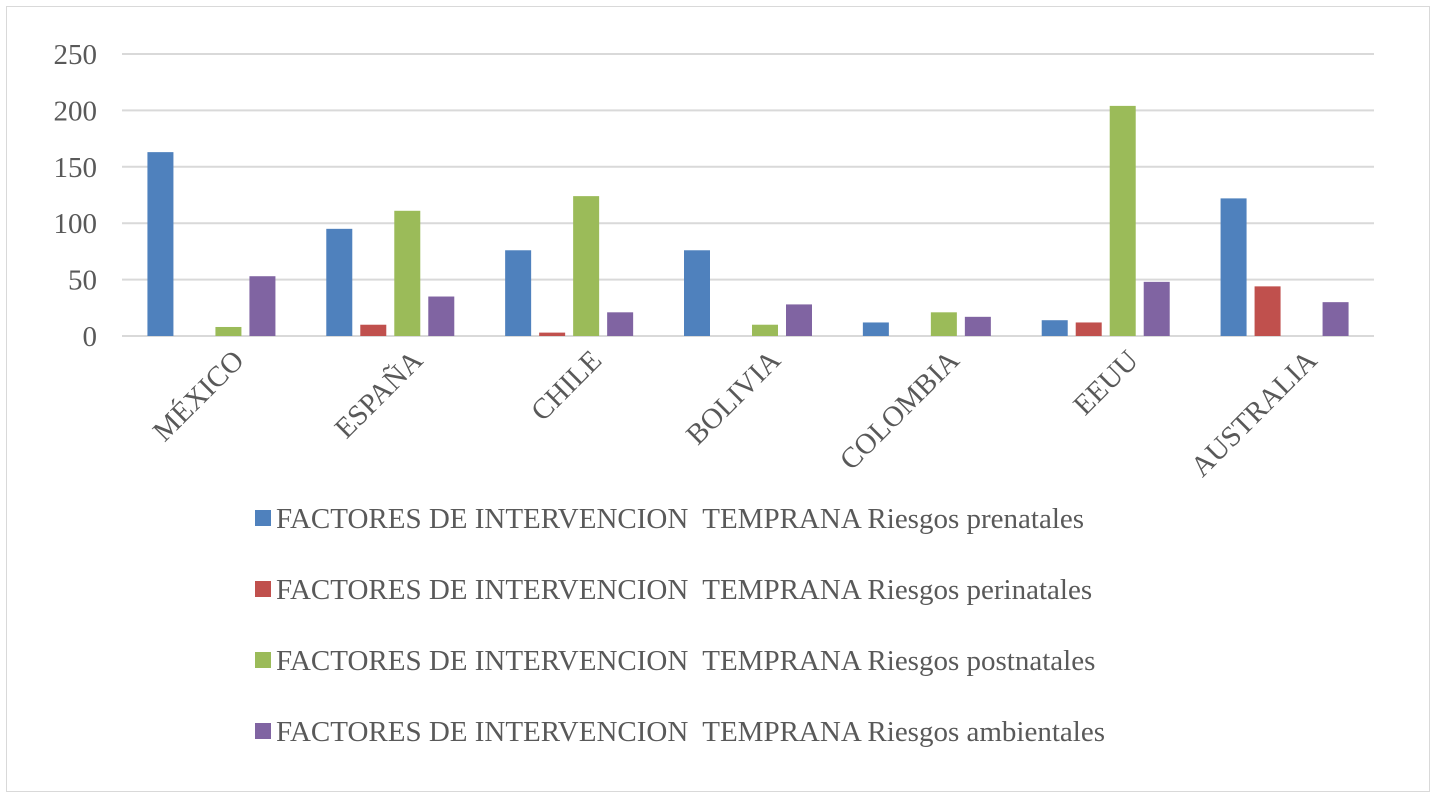 This screenshot has height=800, width=1438. I want to click on x-tick-label: BOLIVIA, so click(733, 397).